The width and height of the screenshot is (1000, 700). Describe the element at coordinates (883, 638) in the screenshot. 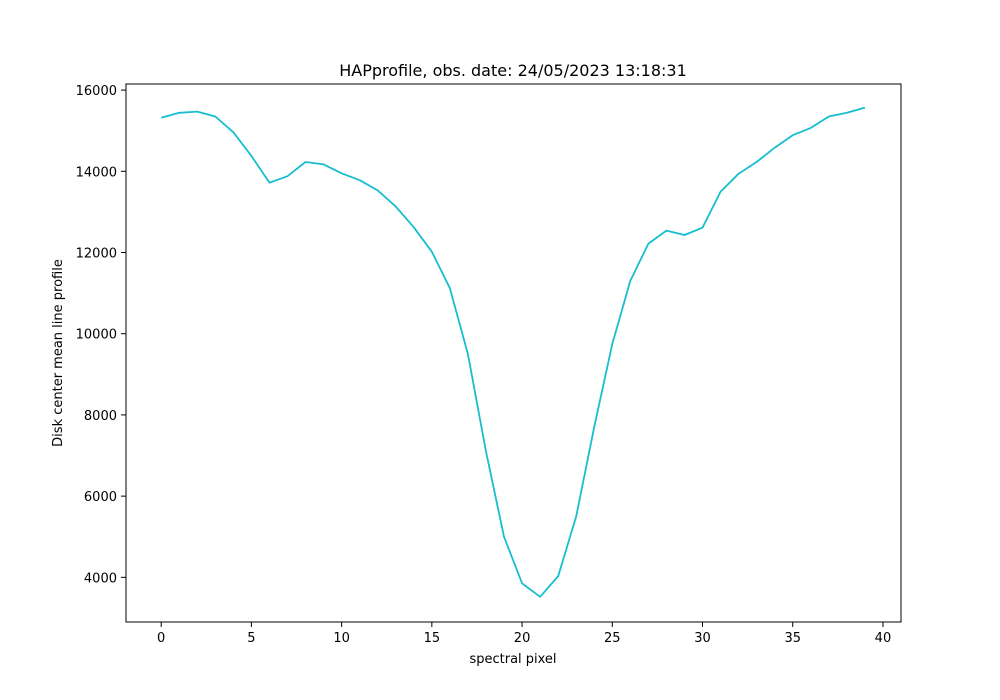

I see `x-tick-label: 40` at that location.